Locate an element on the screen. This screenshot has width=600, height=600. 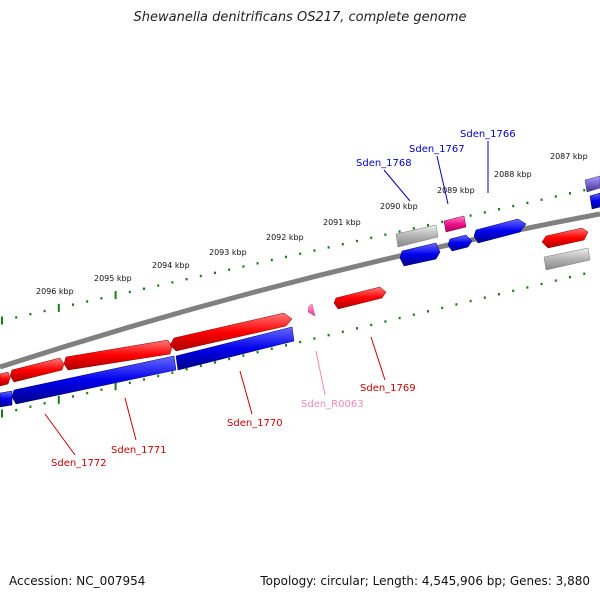
gene-arrow-sden-1772-partial is located at coordinates (5, 379).